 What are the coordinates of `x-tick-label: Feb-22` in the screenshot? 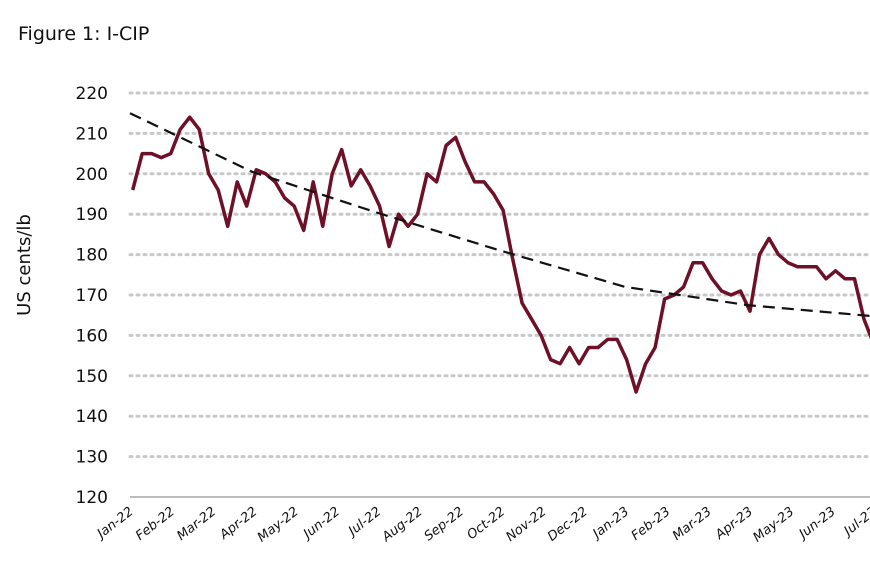 It's located at (155, 524).